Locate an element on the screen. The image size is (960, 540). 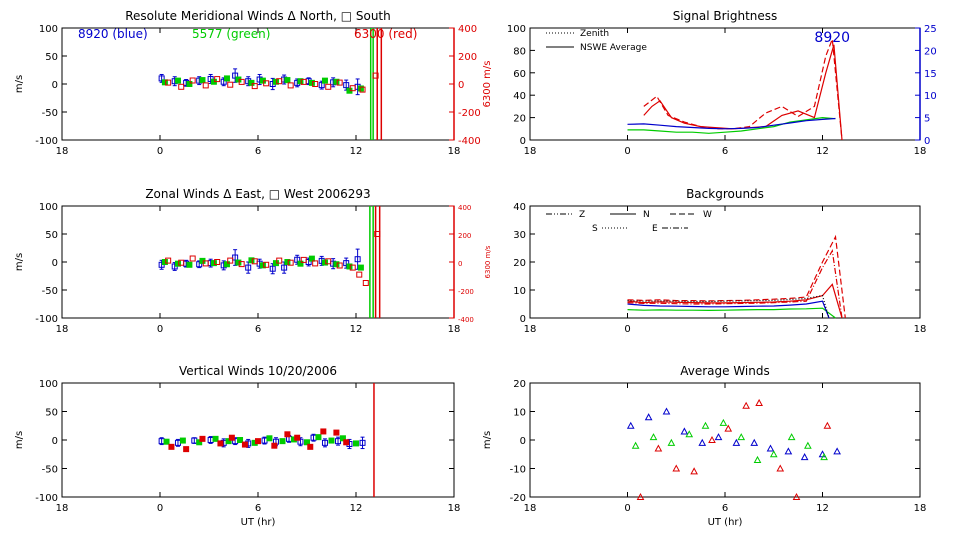
average-xlabel: UT (hr) is located at coordinates (725, 522).